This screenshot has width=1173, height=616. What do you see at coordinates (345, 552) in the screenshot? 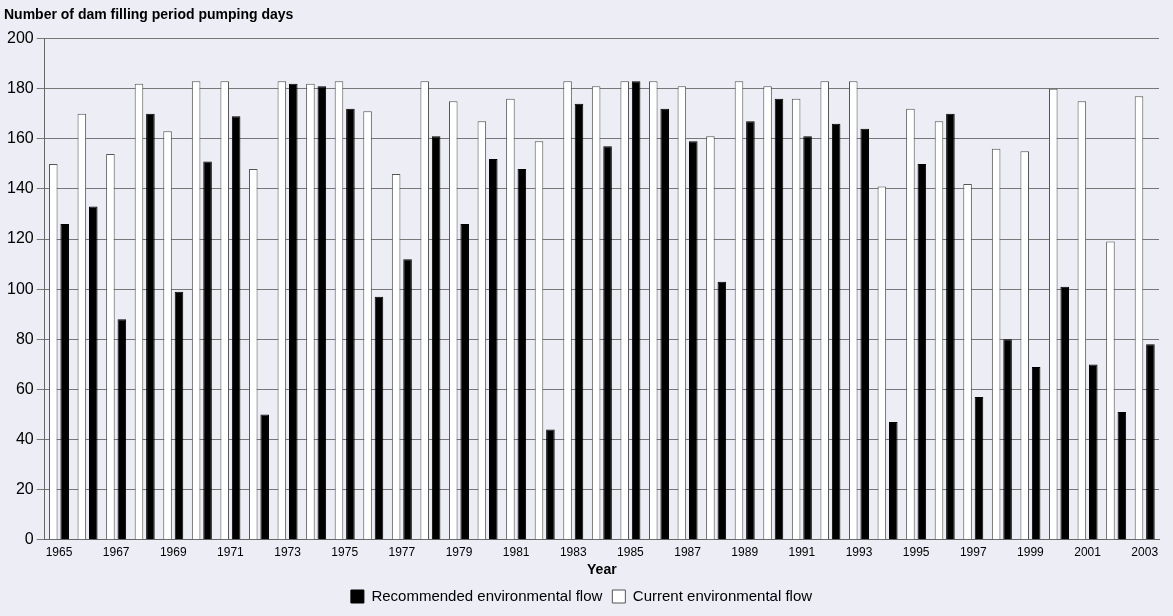
I see `x-tick-label: 1975` at bounding box center [345, 552].